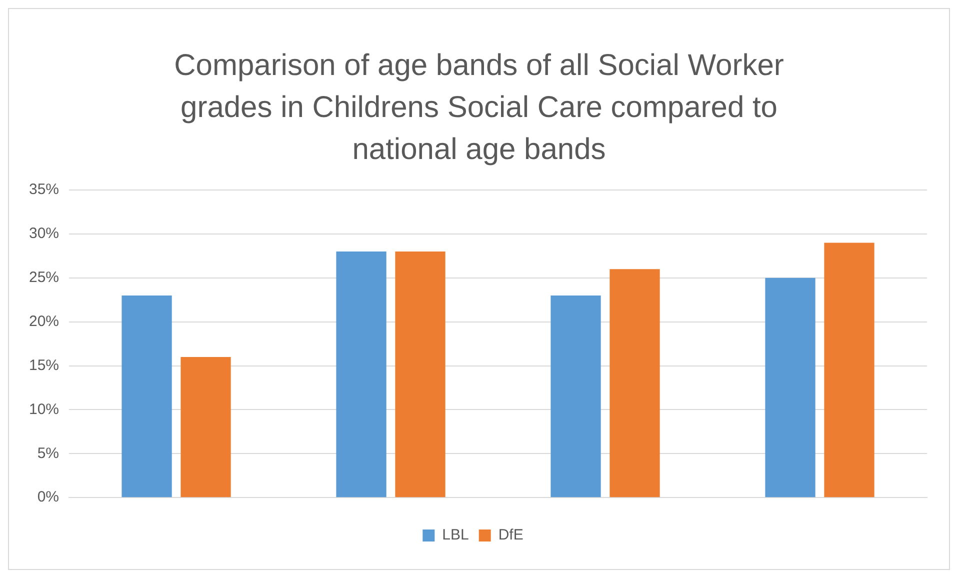  Describe the element at coordinates (44, 233) in the screenshot. I see `y-tick-label: 30%` at that location.